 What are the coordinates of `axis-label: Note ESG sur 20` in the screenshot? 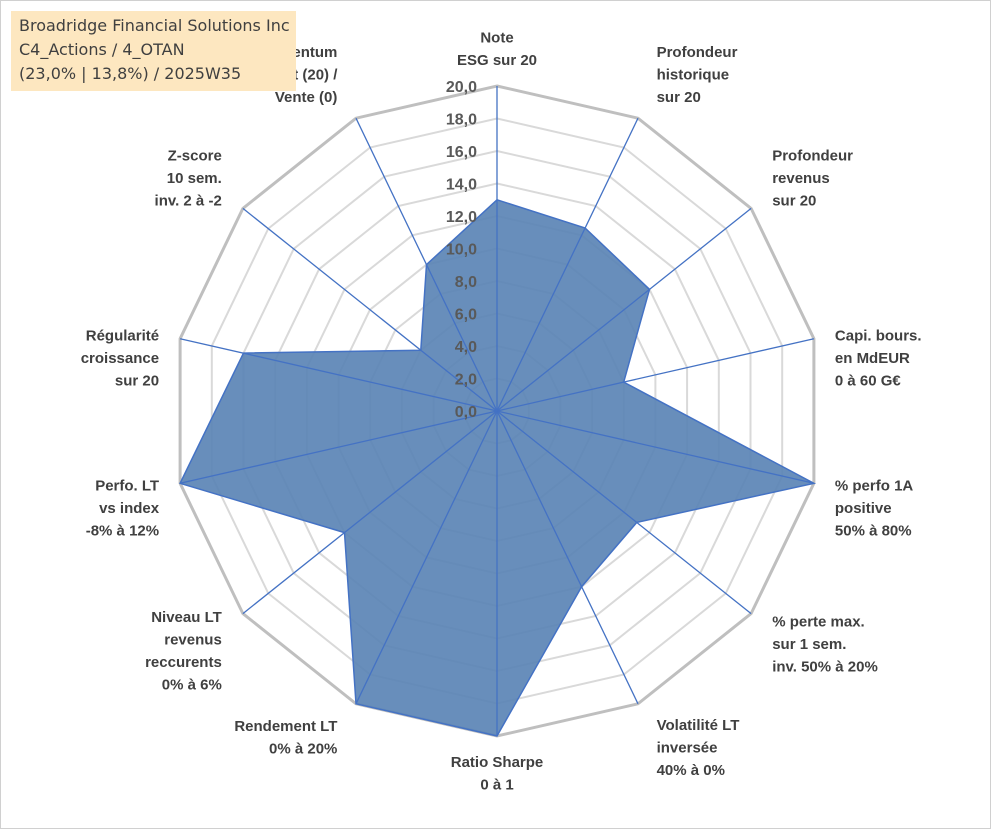 It's located at (497, 50).